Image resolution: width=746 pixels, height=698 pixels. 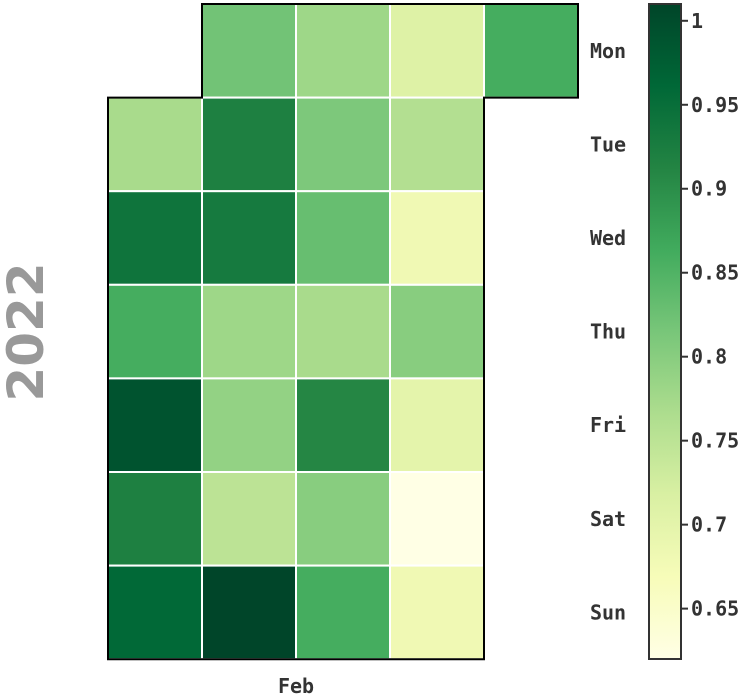 I want to click on day-label: Sat, so click(x=608, y=519).